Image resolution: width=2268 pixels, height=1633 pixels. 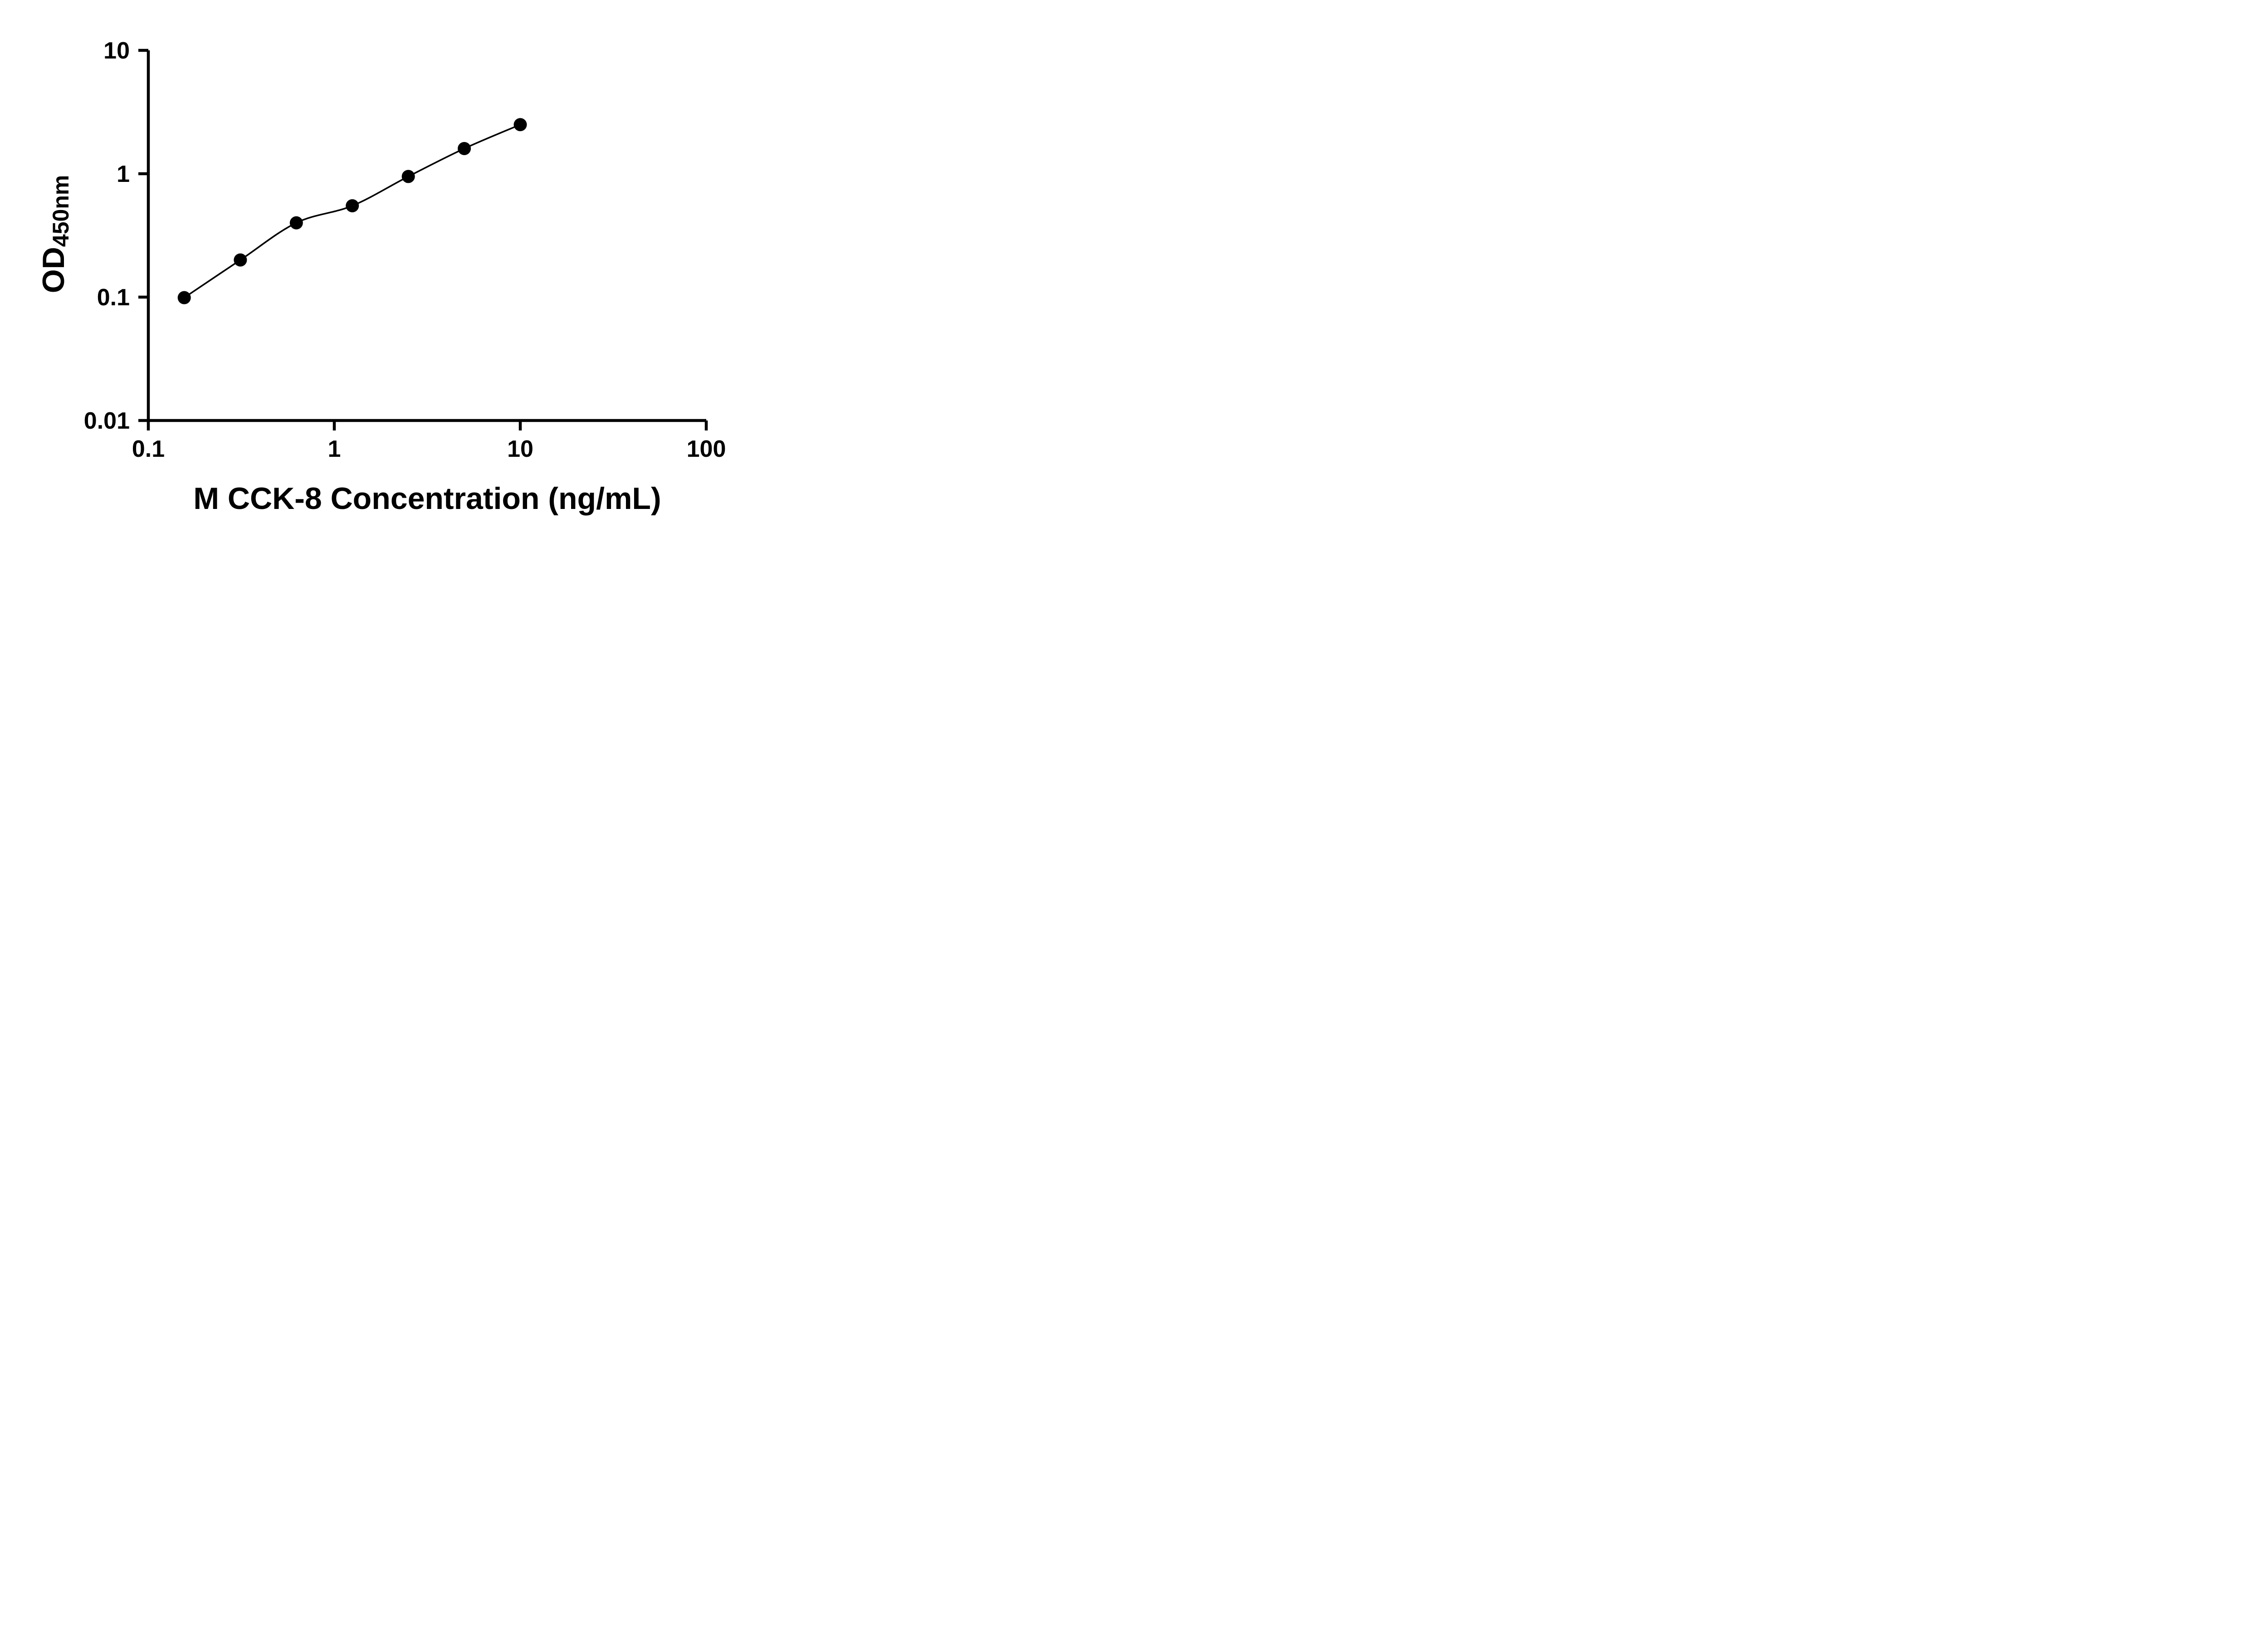 I want to click on series-group, so click(x=352, y=211).